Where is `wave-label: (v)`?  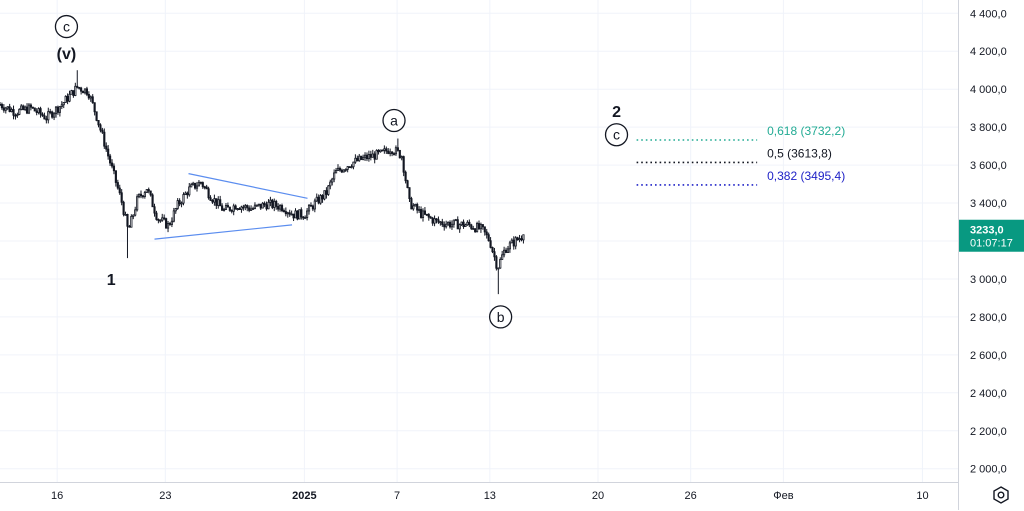 wave-label: (v) is located at coordinates (67, 54).